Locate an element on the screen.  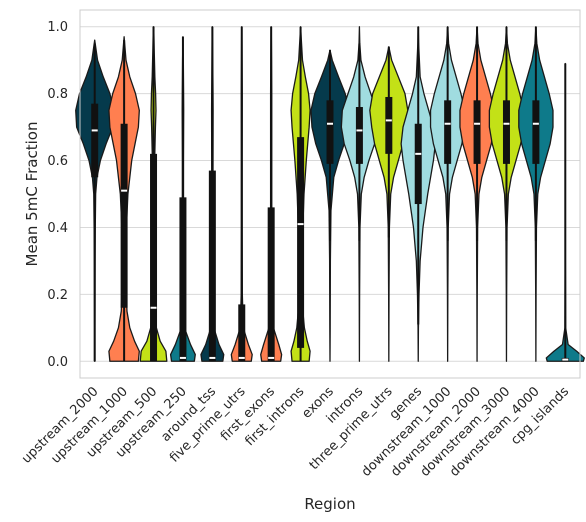
y-axis-title: Mean 5mC Fraction is located at coordinates (32, 194).